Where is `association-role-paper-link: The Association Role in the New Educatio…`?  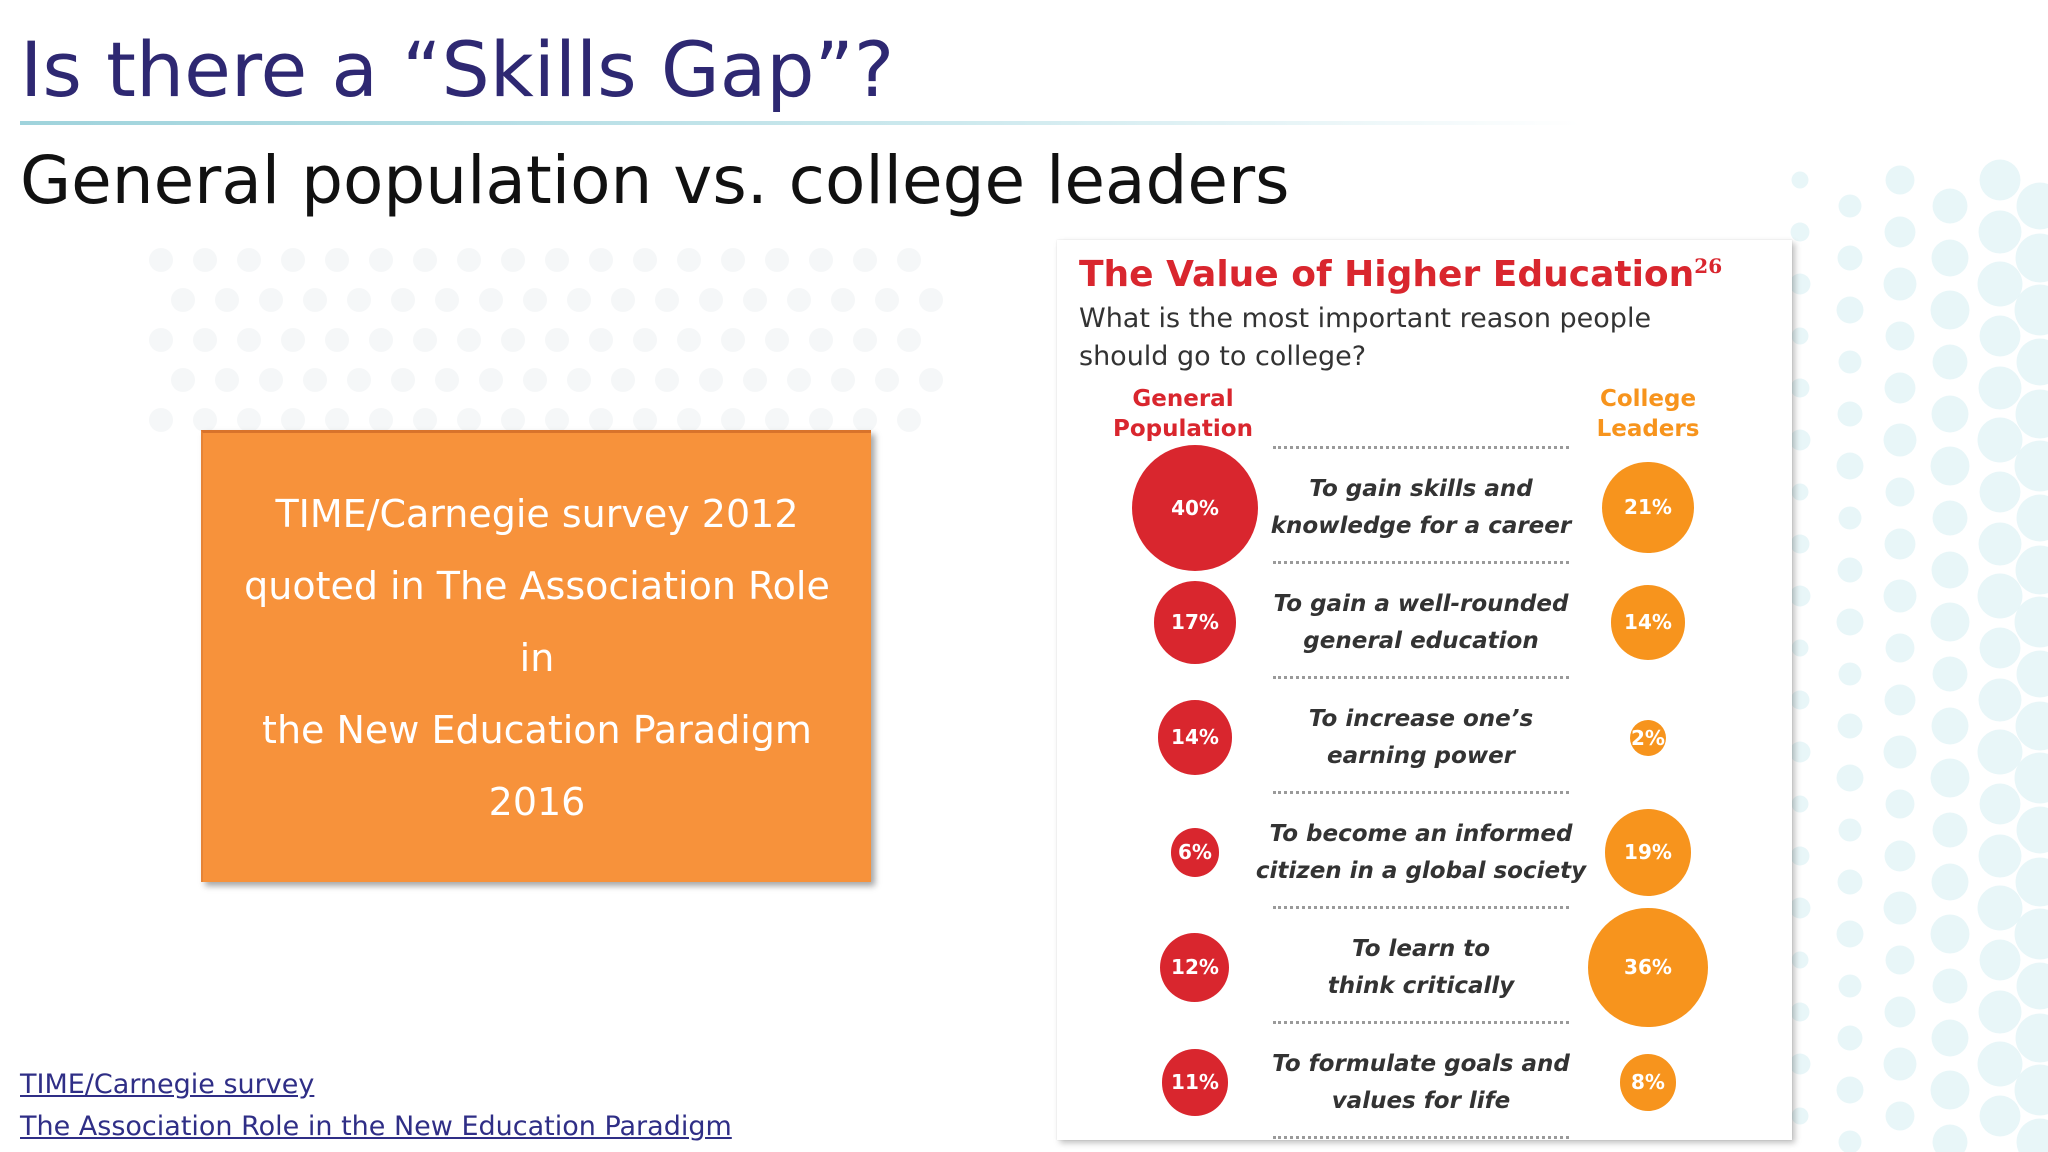
association-role-paper-link: The Association Role in the New Educatio… is located at coordinates (376, 1126).